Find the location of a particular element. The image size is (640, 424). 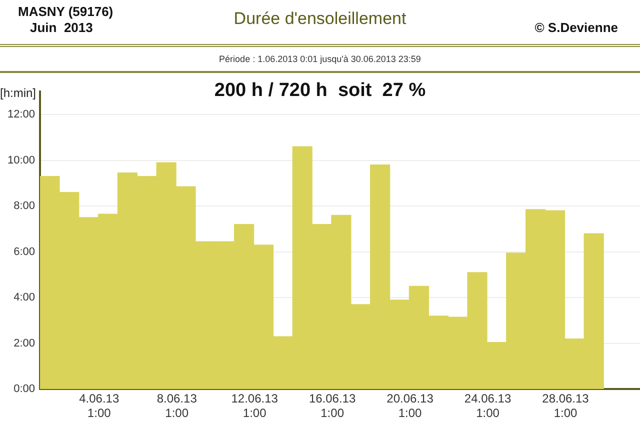

y-tick-label: 12:00 is located at coordinates (21, 114).